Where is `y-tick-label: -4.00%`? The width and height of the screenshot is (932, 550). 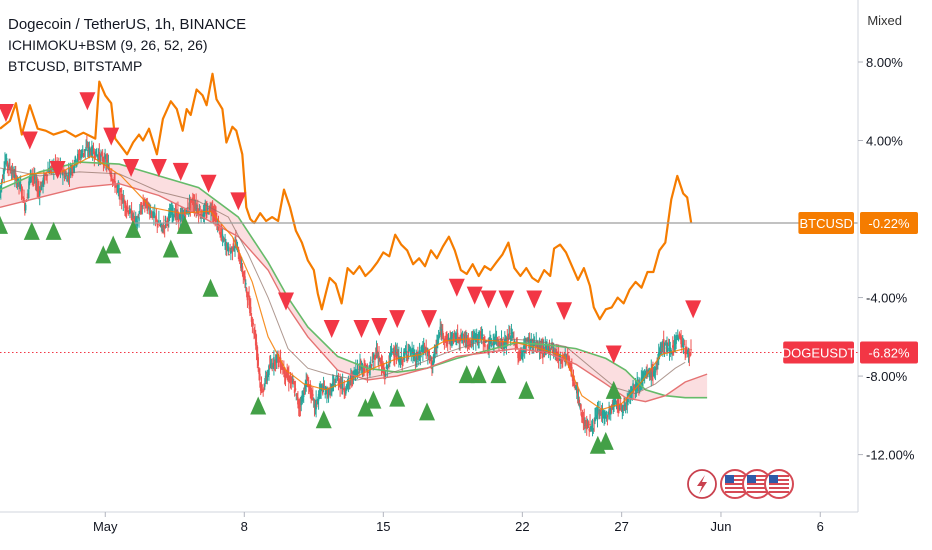 y-tick-label: -4.00% is located at coordinates (887, 298).